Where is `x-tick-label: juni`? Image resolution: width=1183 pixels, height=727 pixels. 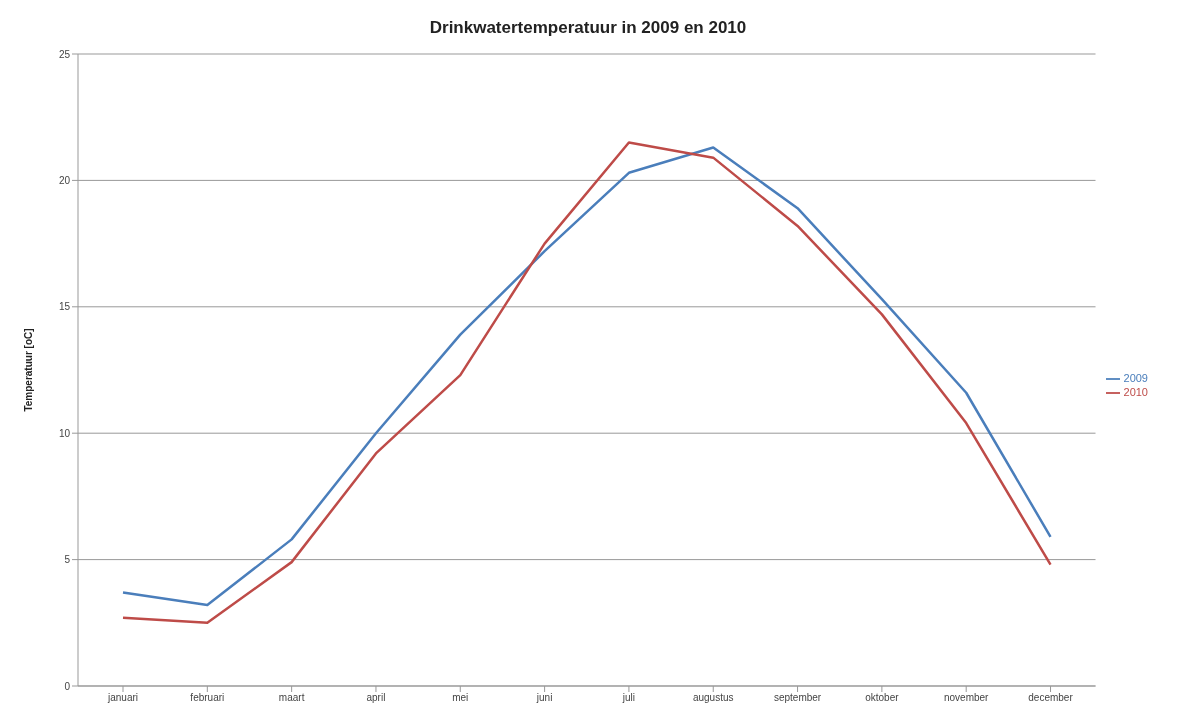
x-tick-label: juni is located at coordinates (544, 698).